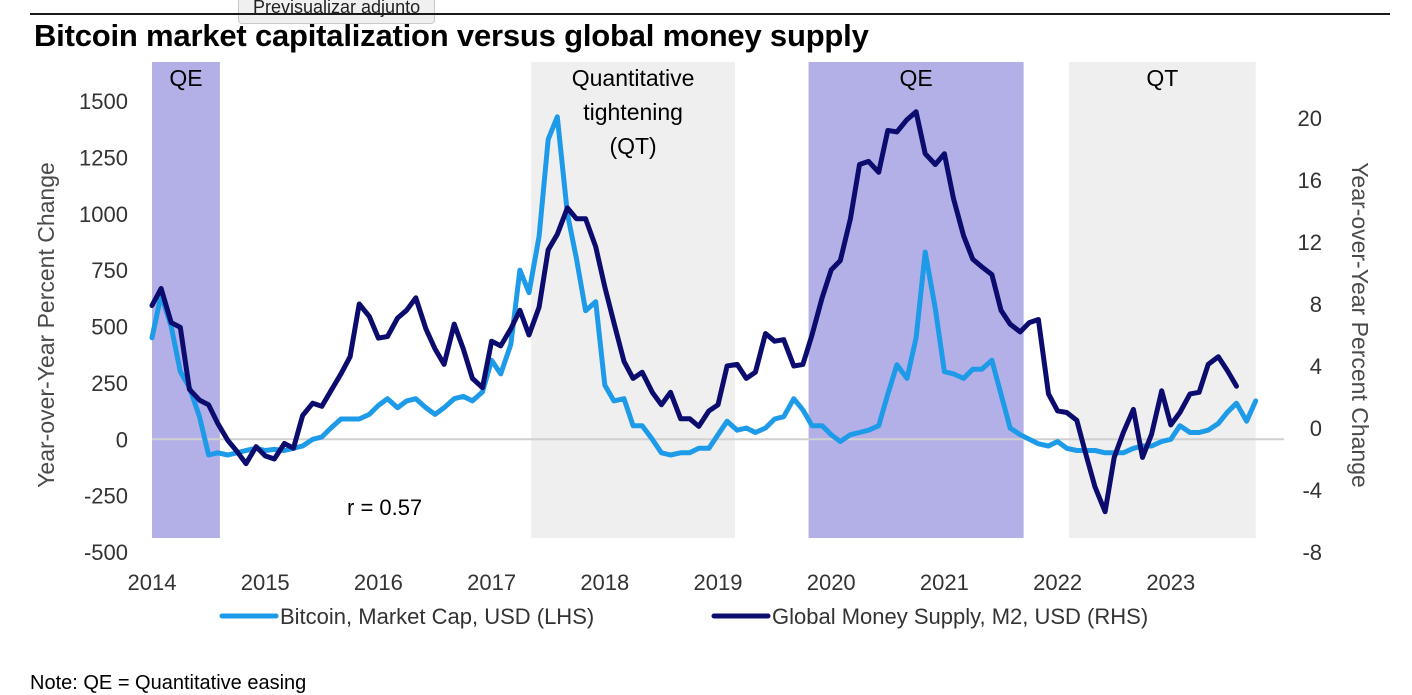  Describe the element at coordinates (1316, 428) in the screenshot. I see `y-tick-right-5: 0` at that location.